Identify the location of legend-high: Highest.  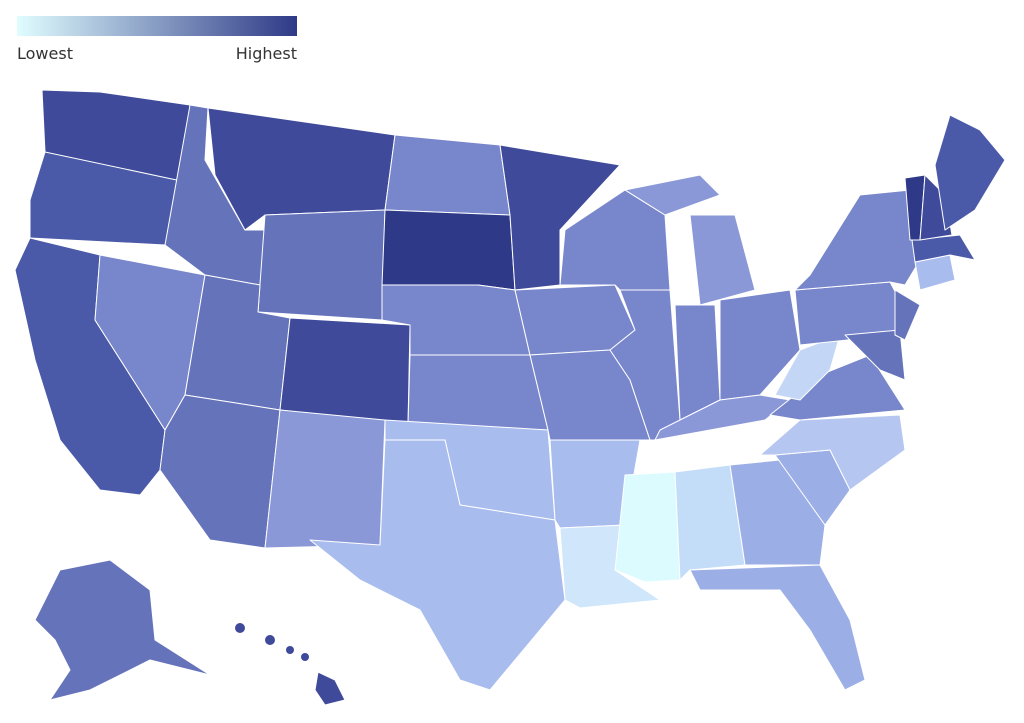
(266, 53).